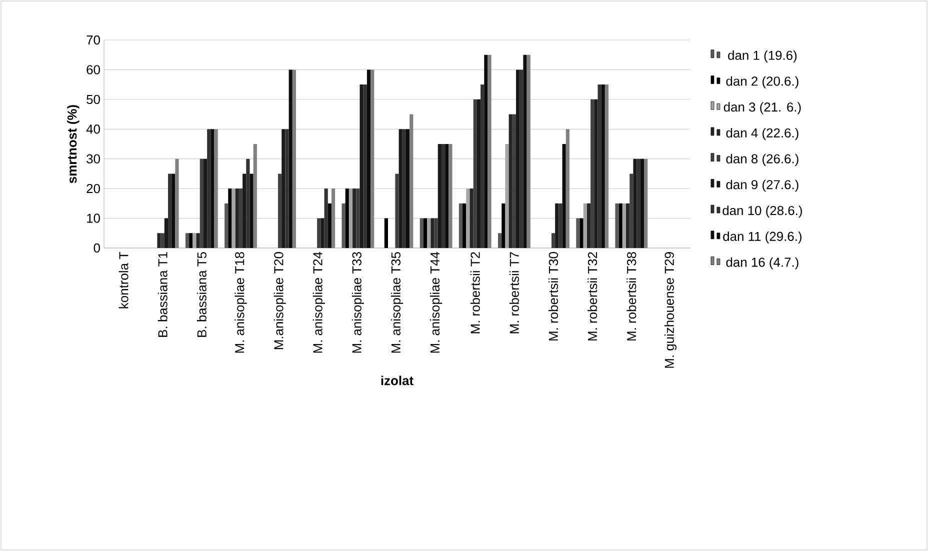 The width and height of the screenshot is (928, 551). I want to click on legend-label: dan 1 (19.6), so click(762, 56).